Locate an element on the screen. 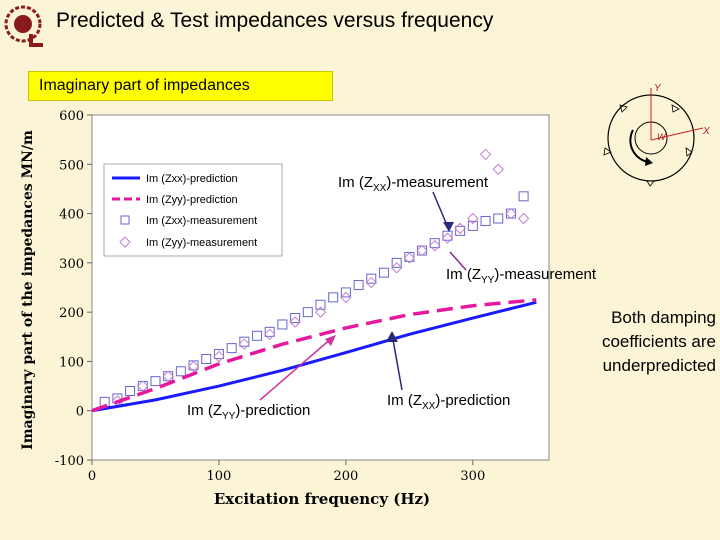 The width and height of the screenshot is (720, 540). legend-label-zxx-meas: Im (Zxx)-measurement is located at coordinates (201, 221).